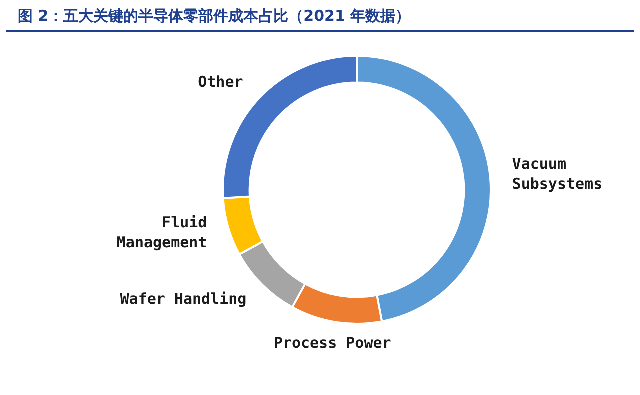 This screenshot has width=640, height=395. I want to click on slice-label: Other, so click(221, 82).